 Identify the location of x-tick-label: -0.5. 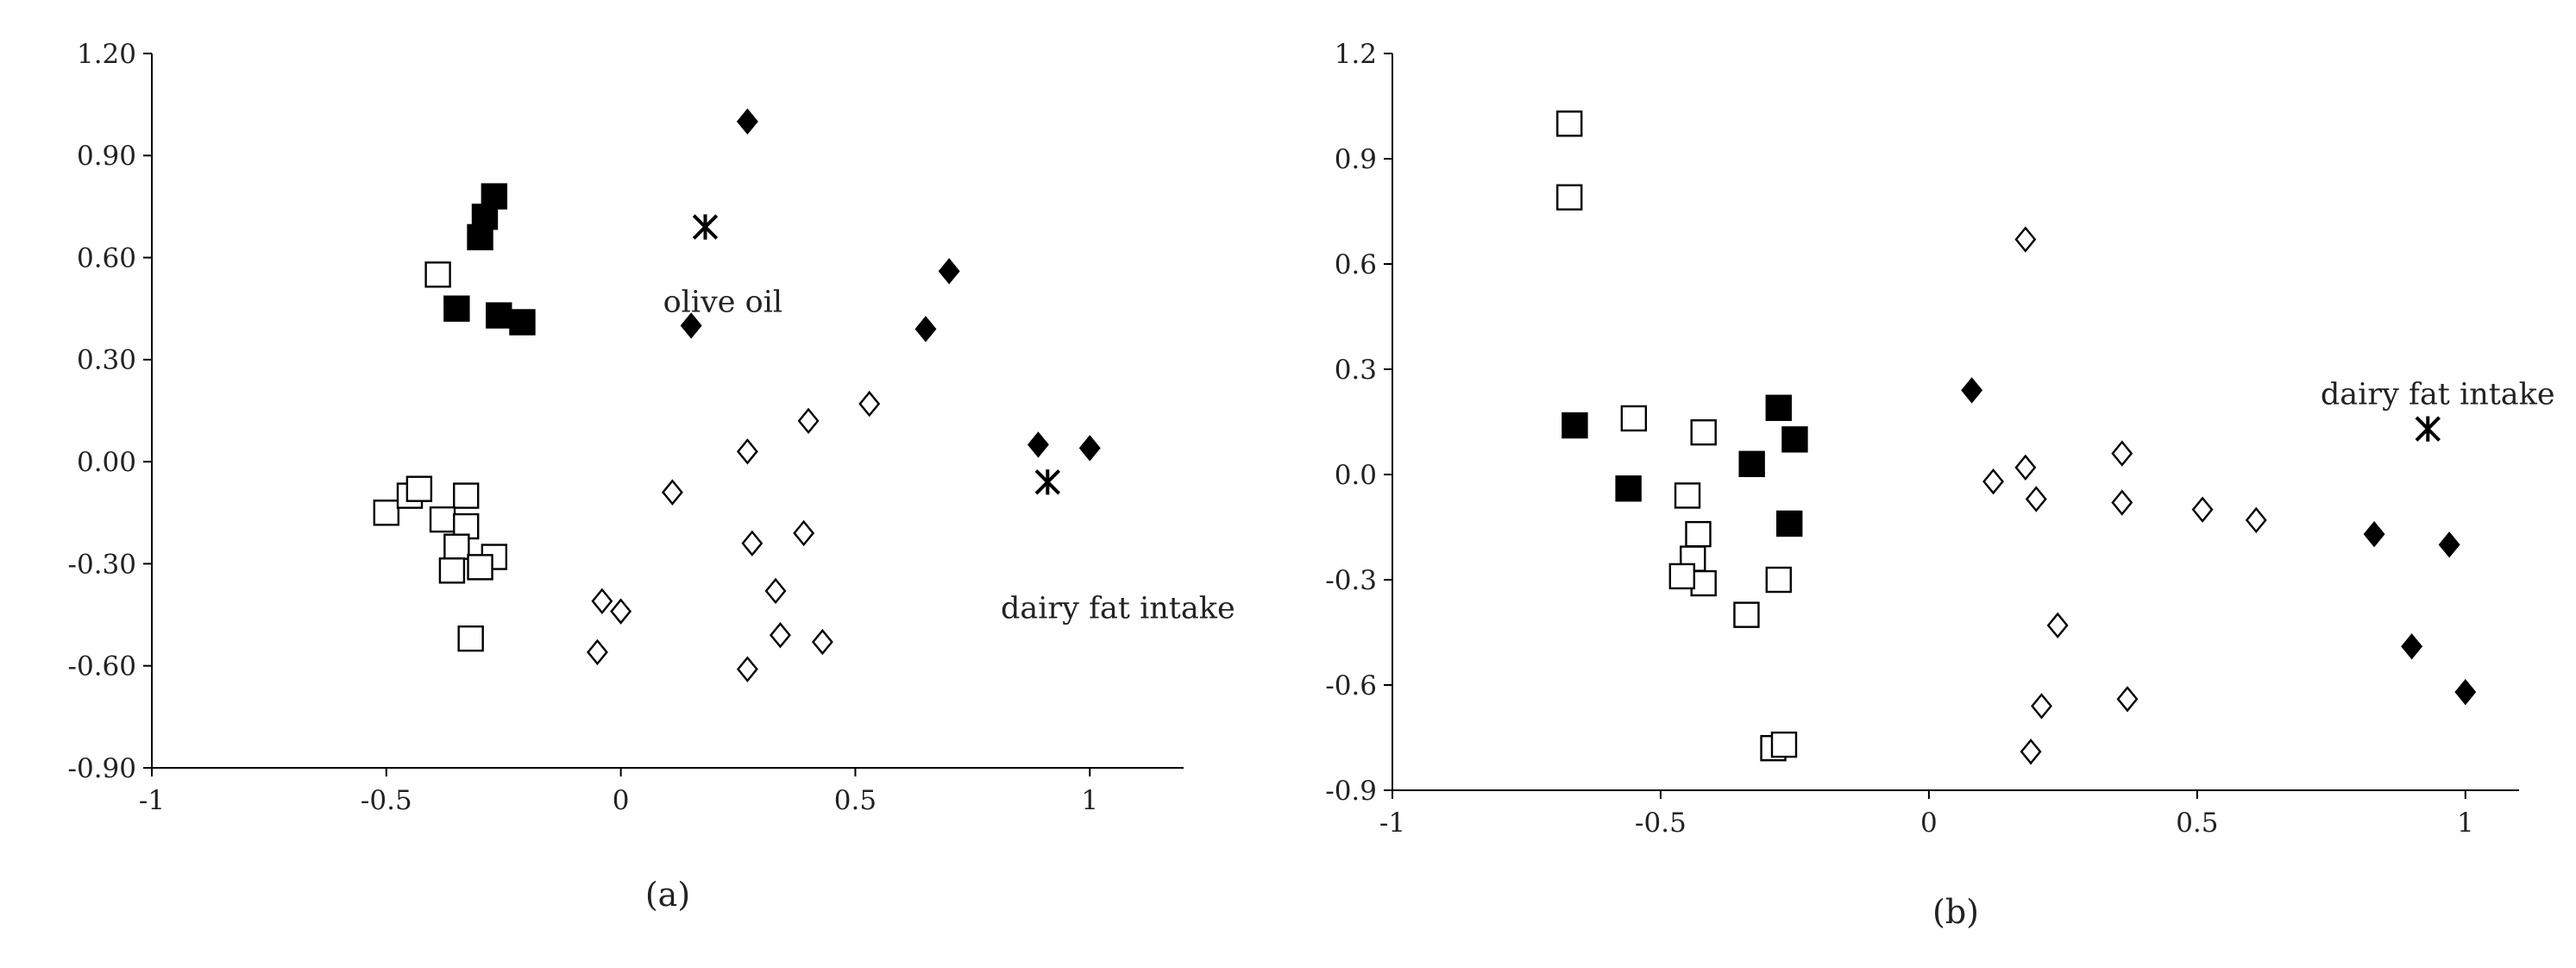
(386, 801).